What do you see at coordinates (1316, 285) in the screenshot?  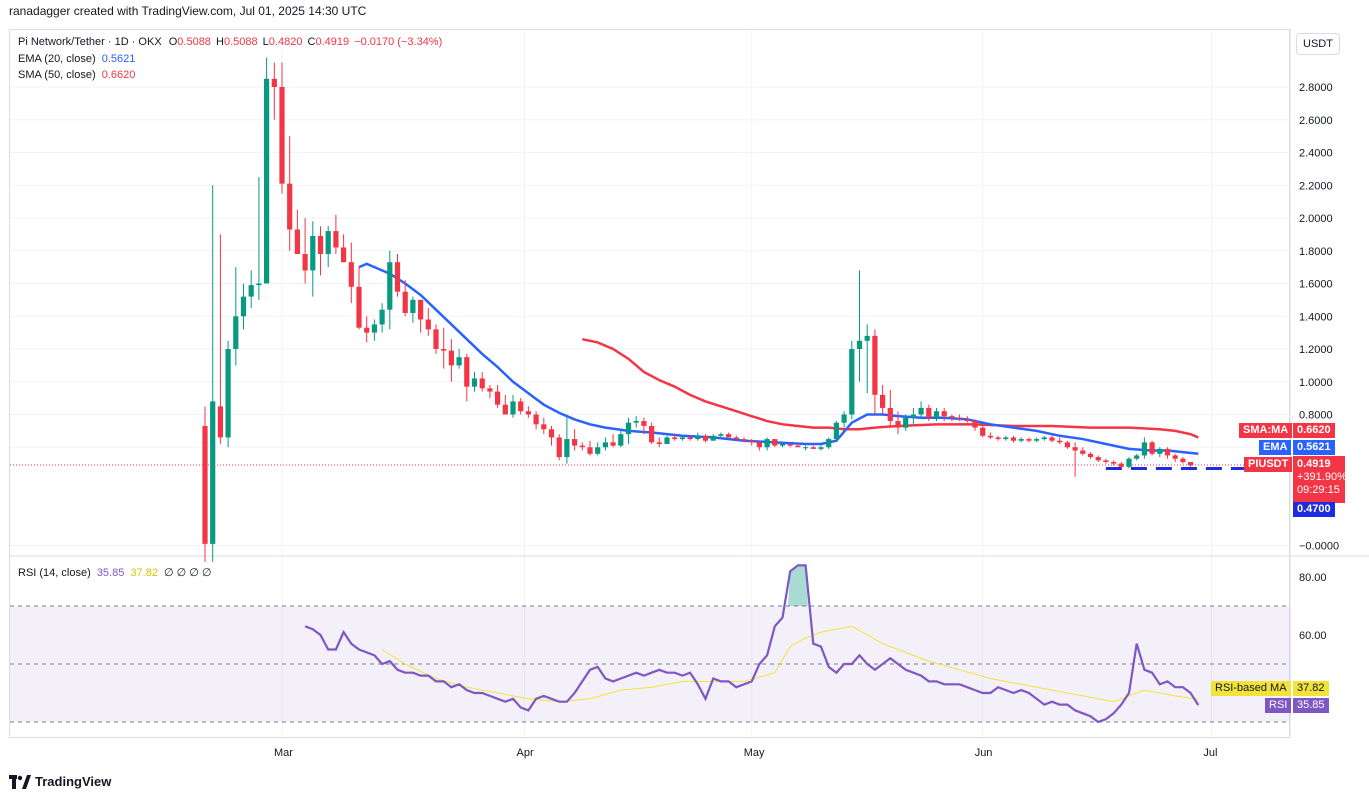 I see `price-tick-label: 1.6000` at bounding box center [1316, 285].